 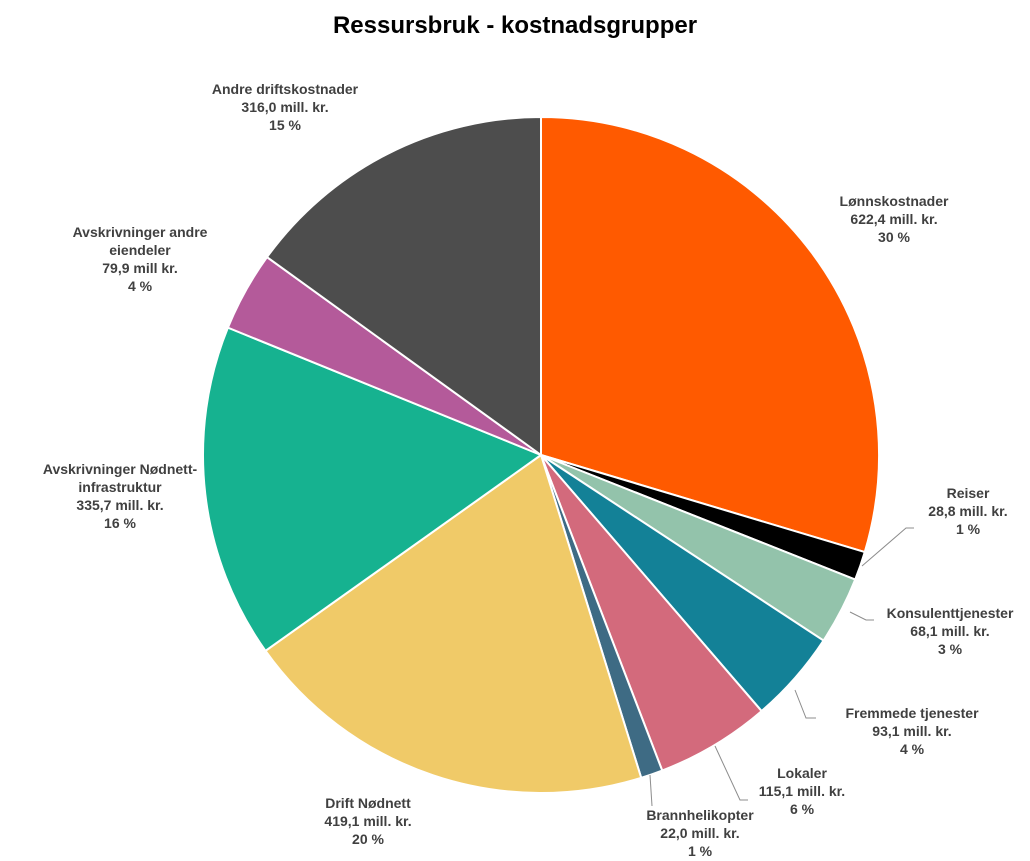 I want to click on label-name: Konsulenttjenester, so click(x=950, y=613).